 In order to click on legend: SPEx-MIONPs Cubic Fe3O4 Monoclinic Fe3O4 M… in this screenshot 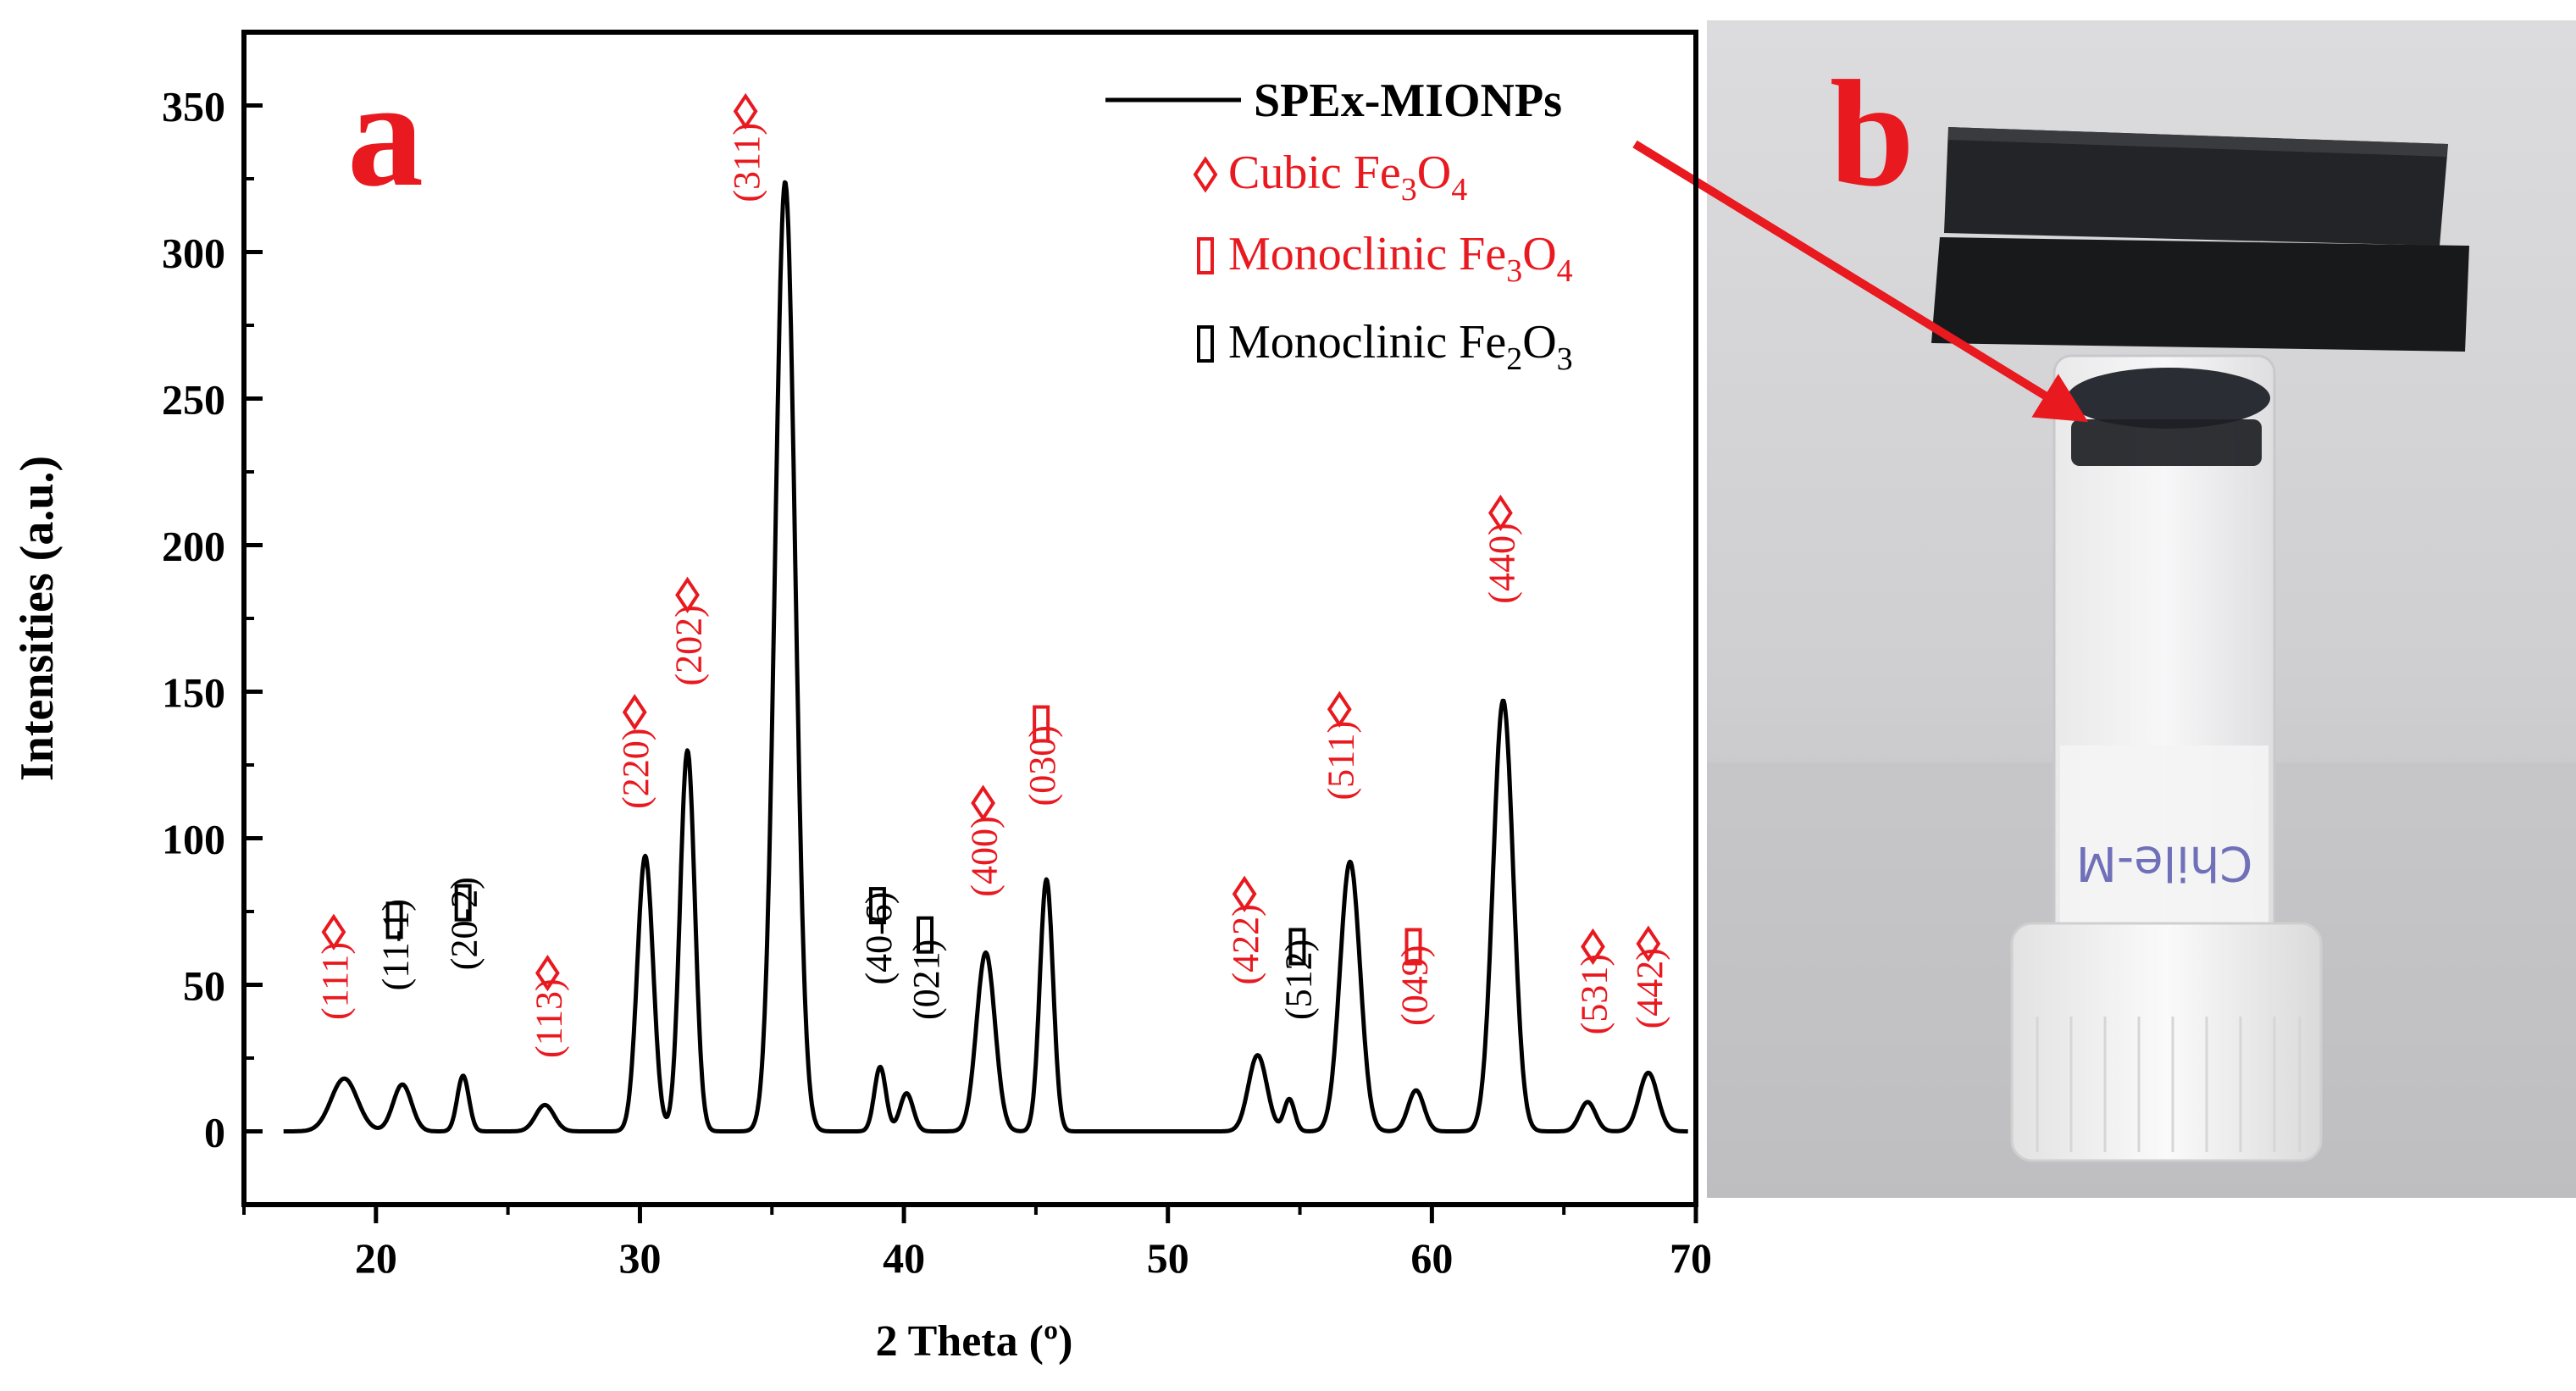, I will do `click(1339, 226)`.